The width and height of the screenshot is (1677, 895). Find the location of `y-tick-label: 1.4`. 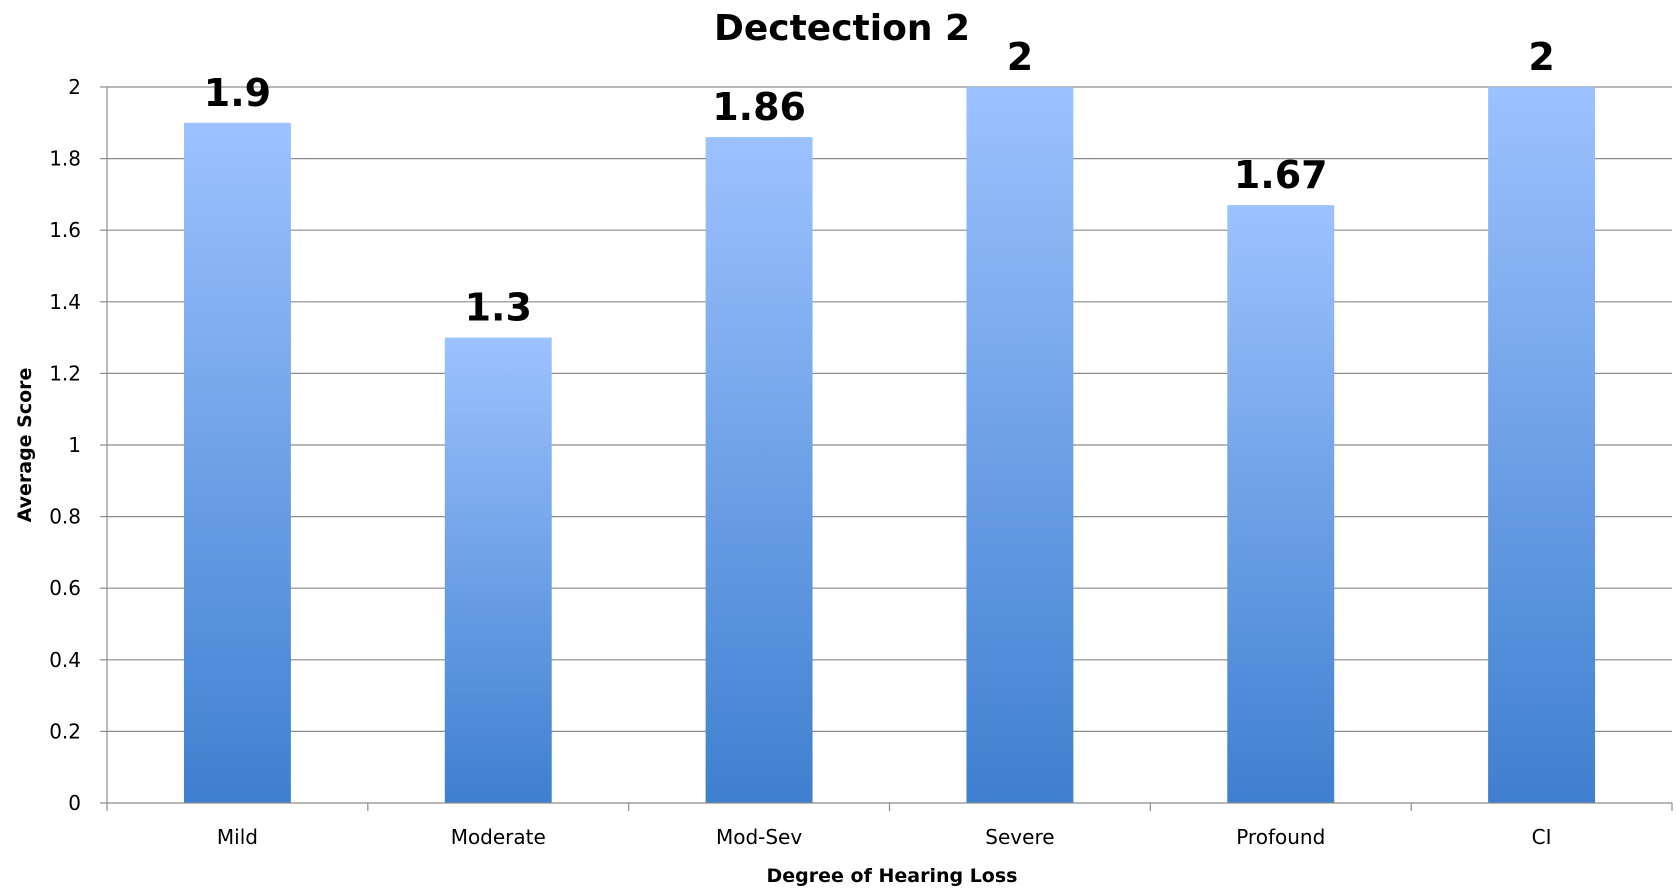

y-tick-label: 1.4 is located at coordinates (65, 302).